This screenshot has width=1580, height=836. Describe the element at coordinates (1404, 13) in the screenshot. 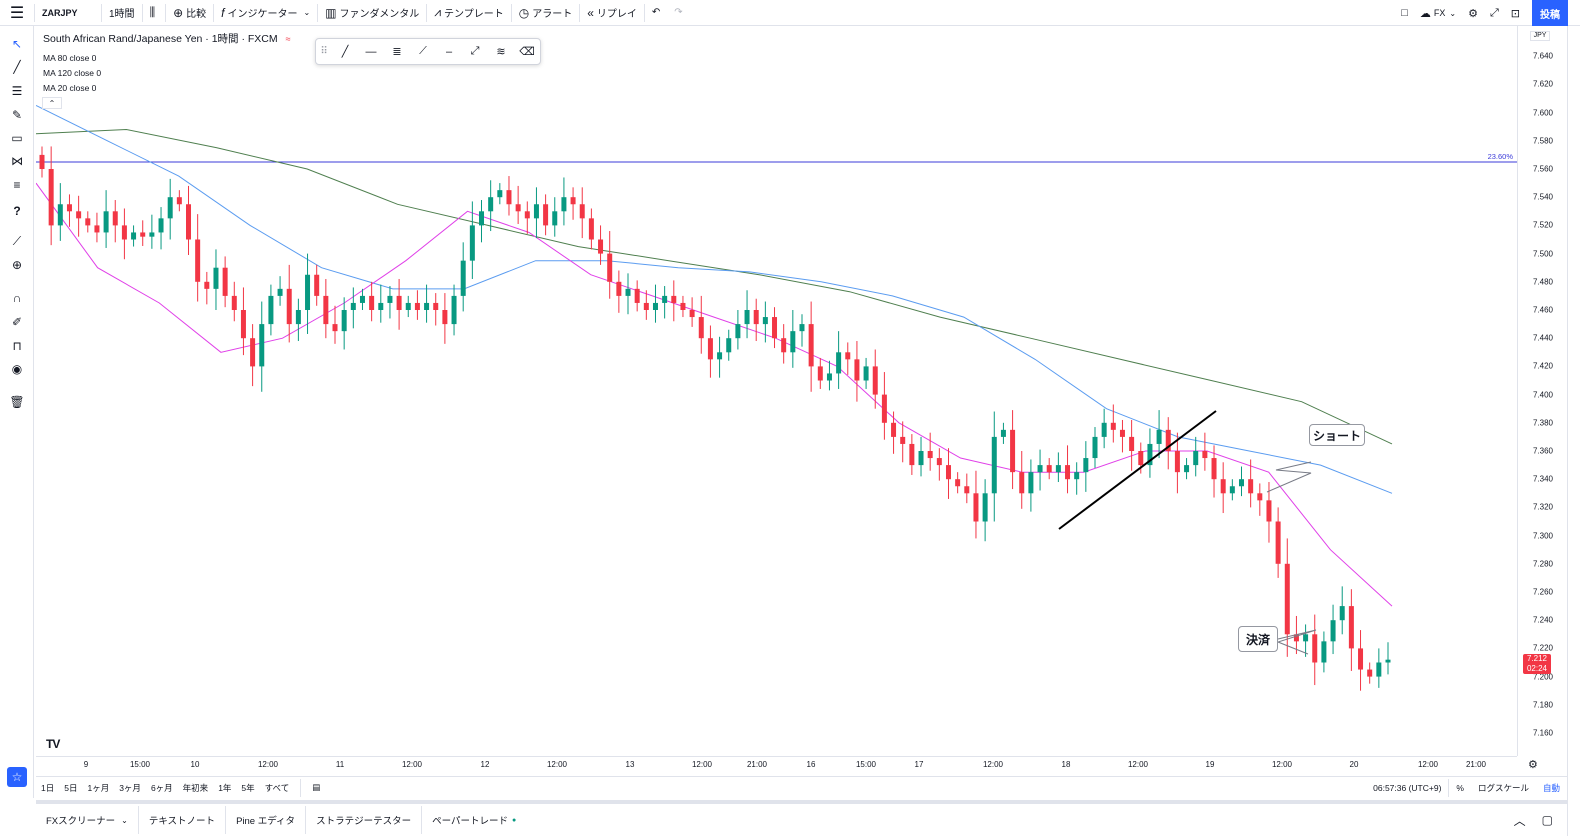

I see `layout-toggle-button: □` at that location.